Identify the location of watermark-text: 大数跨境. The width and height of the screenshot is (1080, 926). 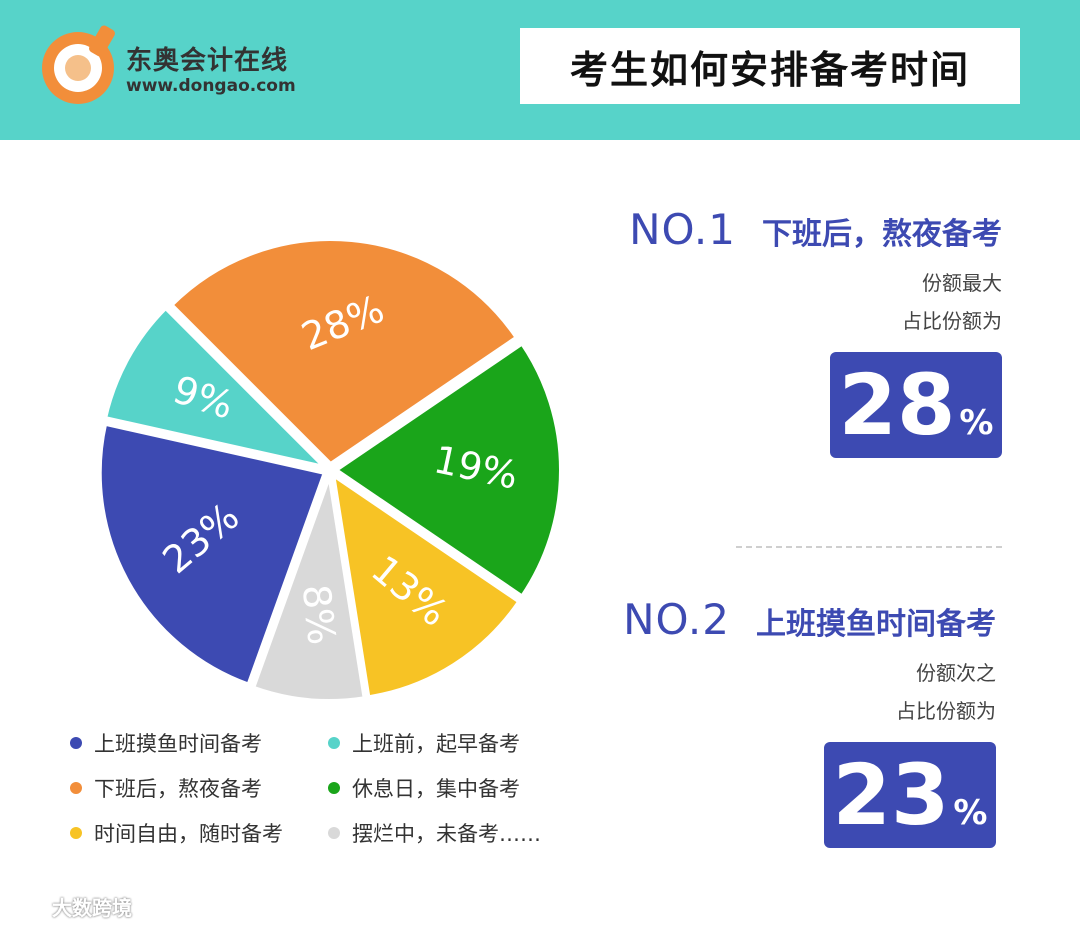
(92, 908).